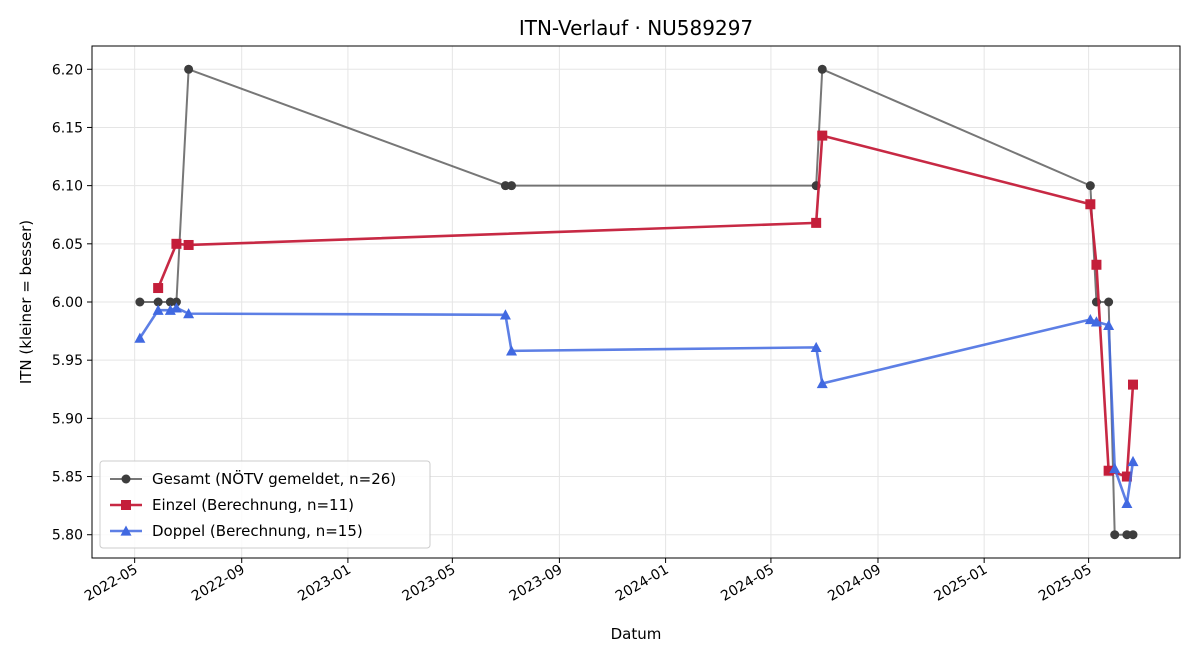 The width and height of the screenshot is (1200, 660). I want to click on x-axis-title: Datum, so click(636, 634).